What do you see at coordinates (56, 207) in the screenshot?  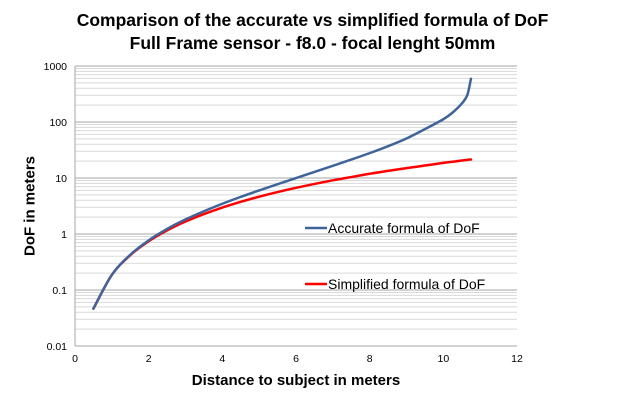 I see `y-tick-labels: 0.01 0.1 1 10 100 1000` at bounding box center [56, 207].